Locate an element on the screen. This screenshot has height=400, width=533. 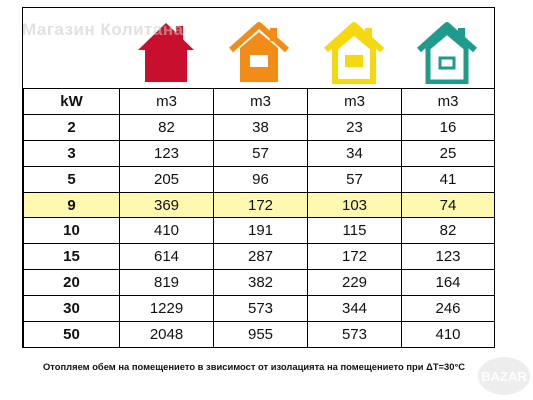
house-red-icon is located at coordinates (166, 52).